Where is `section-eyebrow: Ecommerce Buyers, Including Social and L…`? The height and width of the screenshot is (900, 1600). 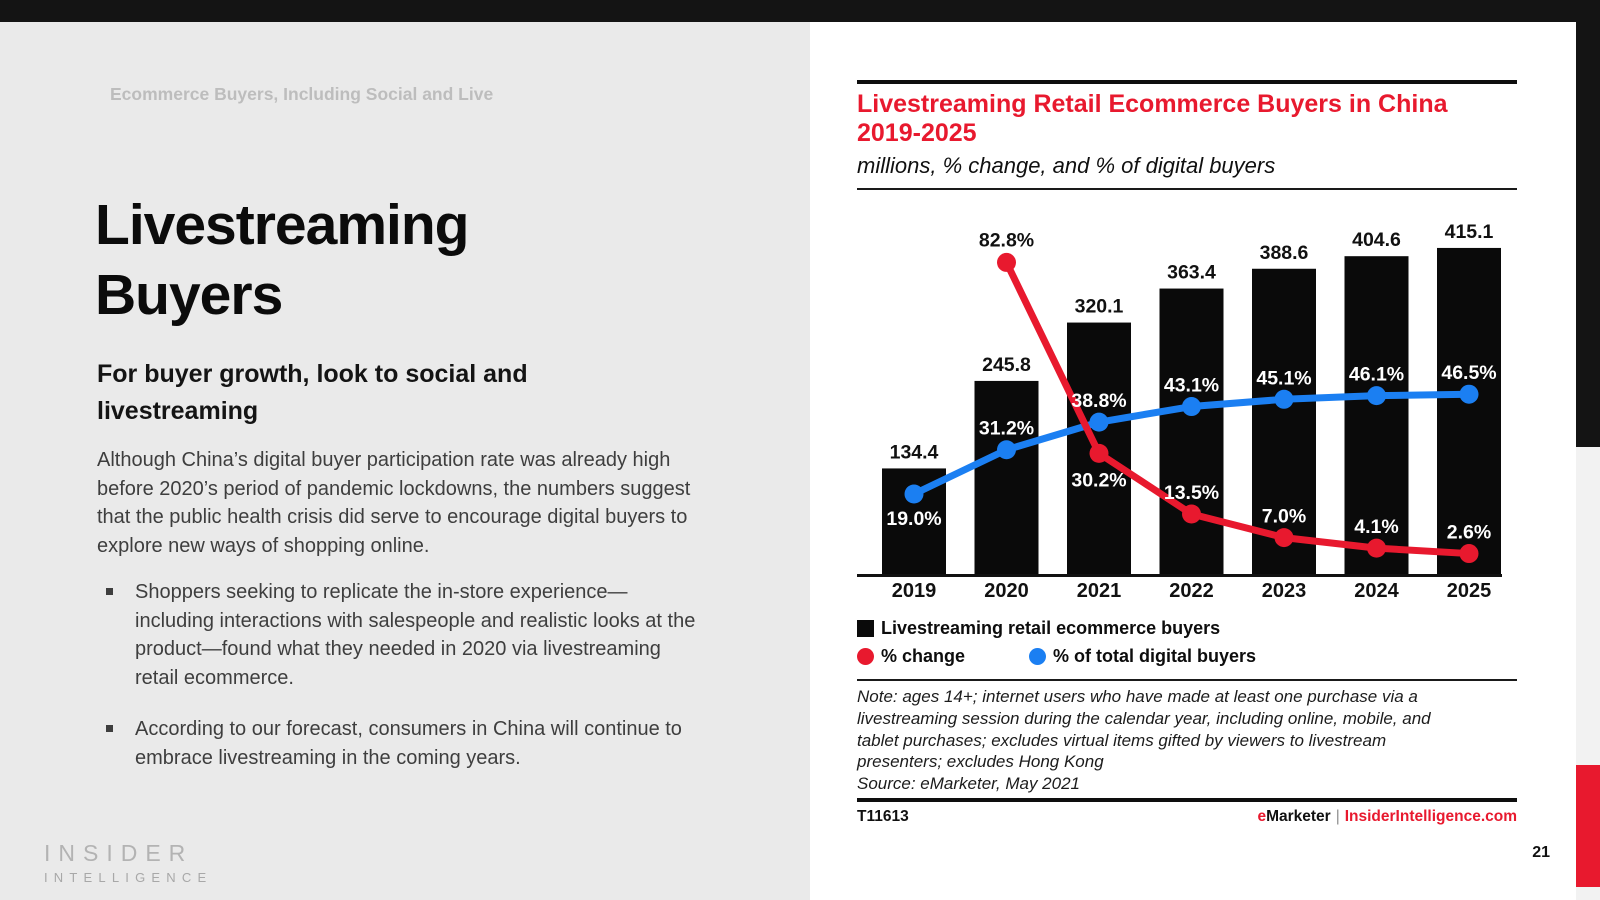 section-eyebrow: Ecommerce Buyers, Including Social and L… is located at coordinates (302, 94).